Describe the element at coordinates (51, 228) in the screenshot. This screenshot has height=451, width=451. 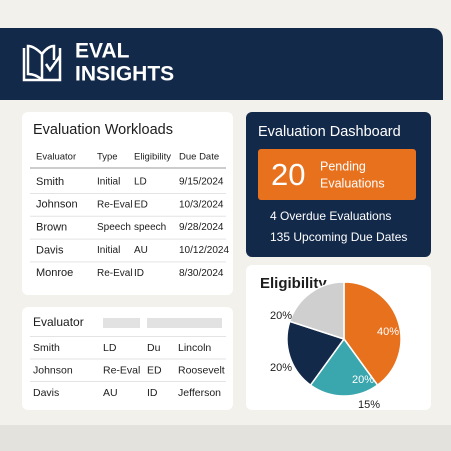
I see `cell: Brown` at that location.